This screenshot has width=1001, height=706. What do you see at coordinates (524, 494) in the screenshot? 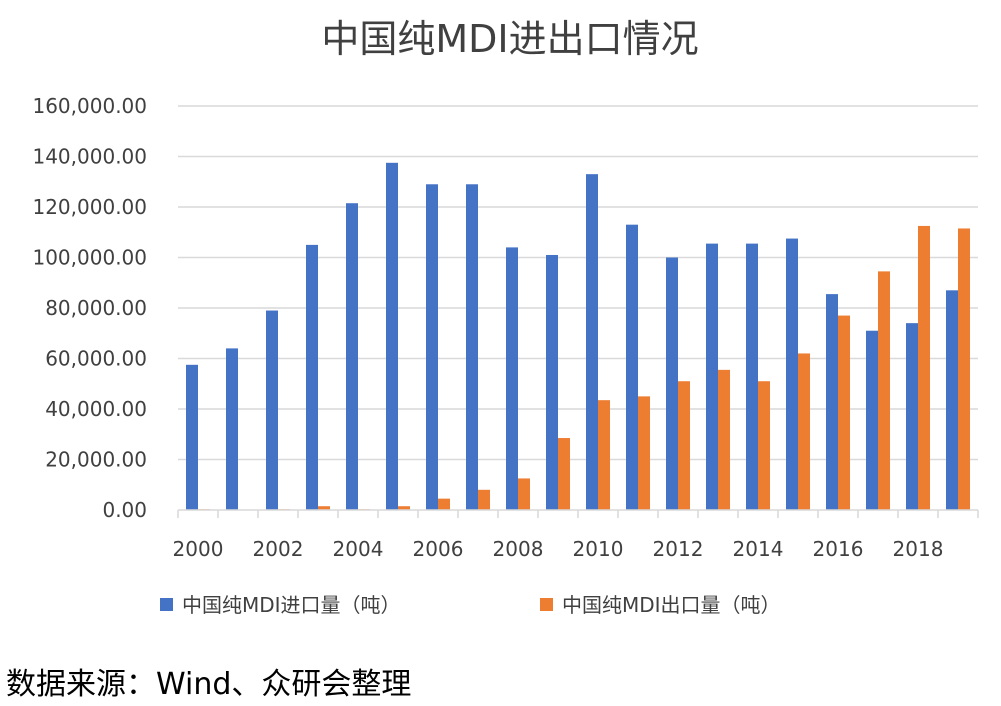
I see `bar-export-2008` at bounding box center [524, 494].